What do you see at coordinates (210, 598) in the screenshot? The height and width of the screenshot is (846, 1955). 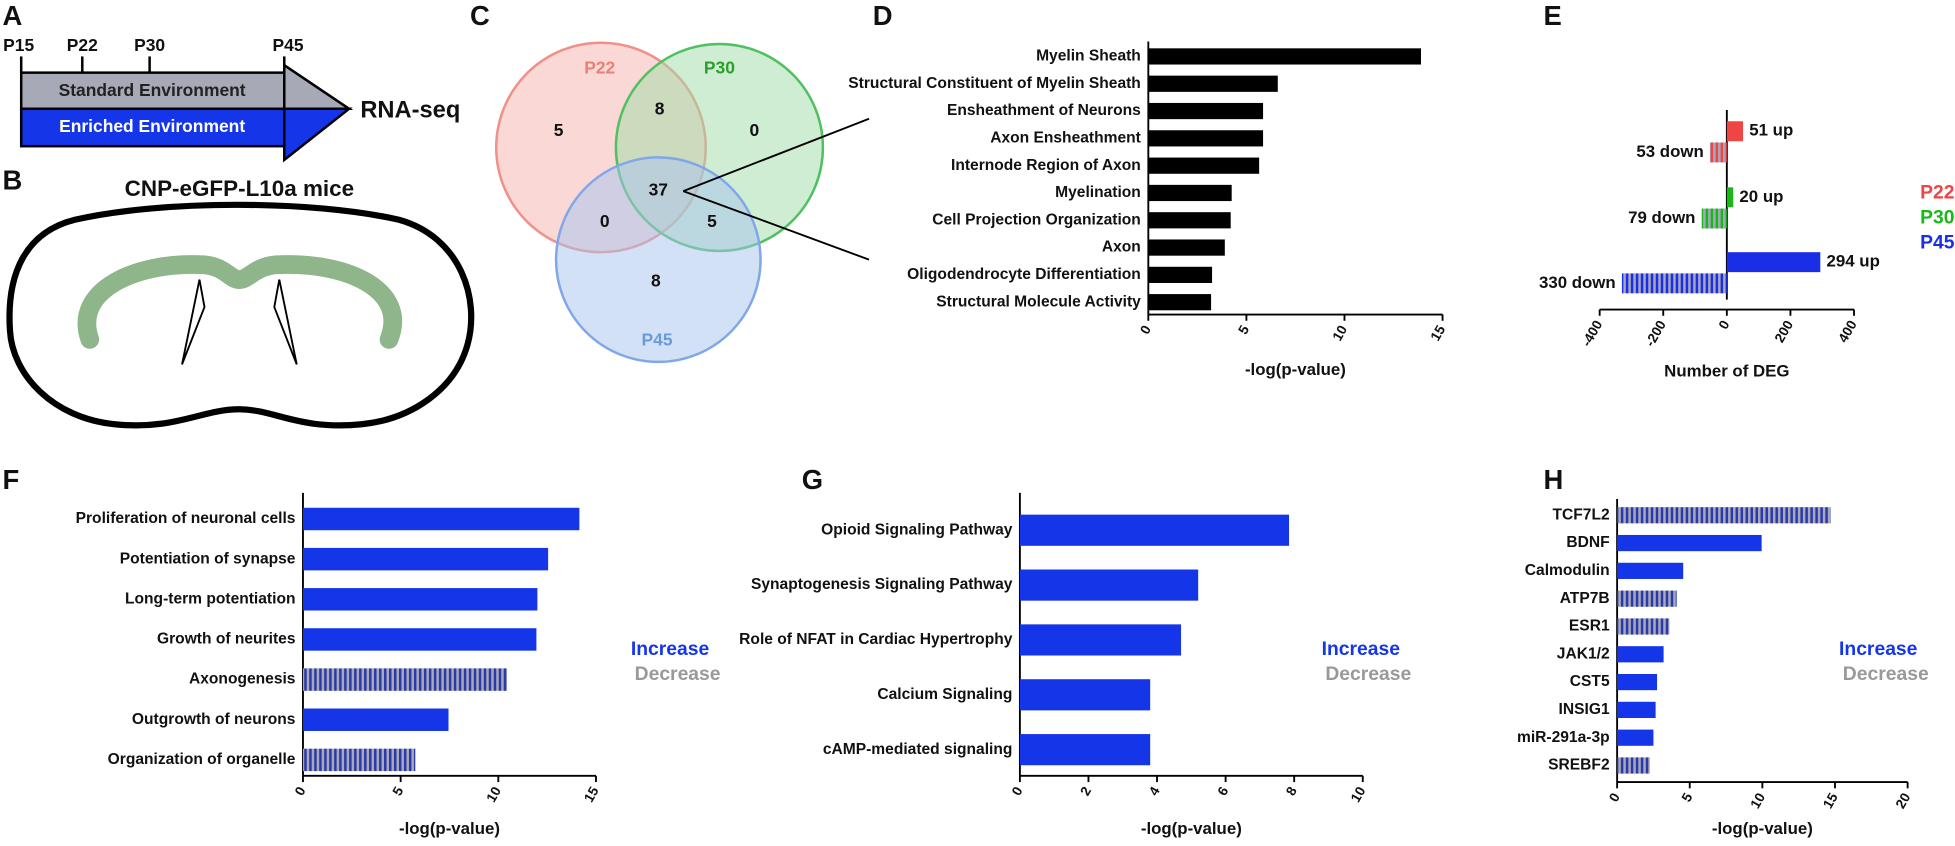 I see `category-label: Long-term potentiation` at bounding box center [210, 598].